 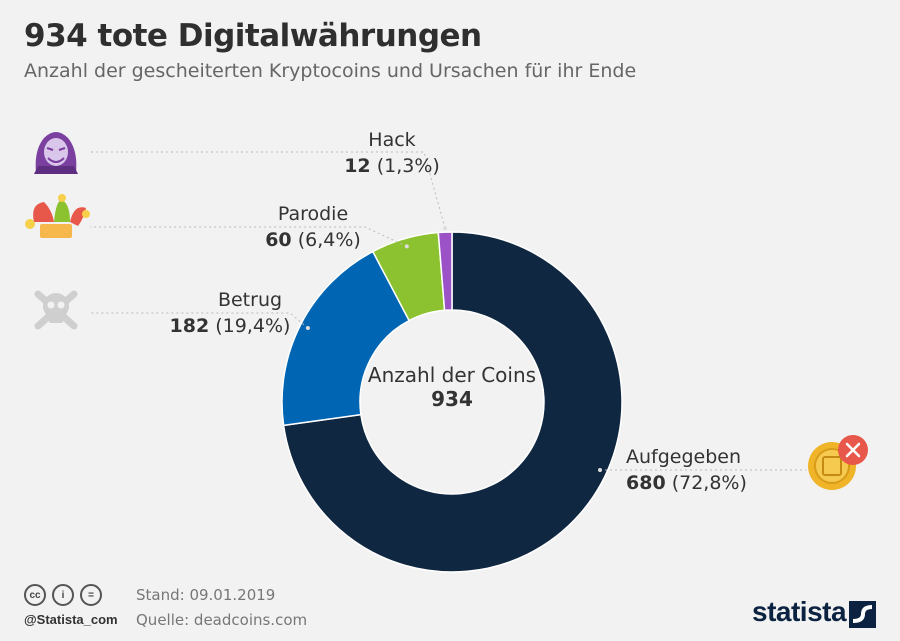 I want to click on label-name-betrug: Betrug, so click(x=250, y=300).